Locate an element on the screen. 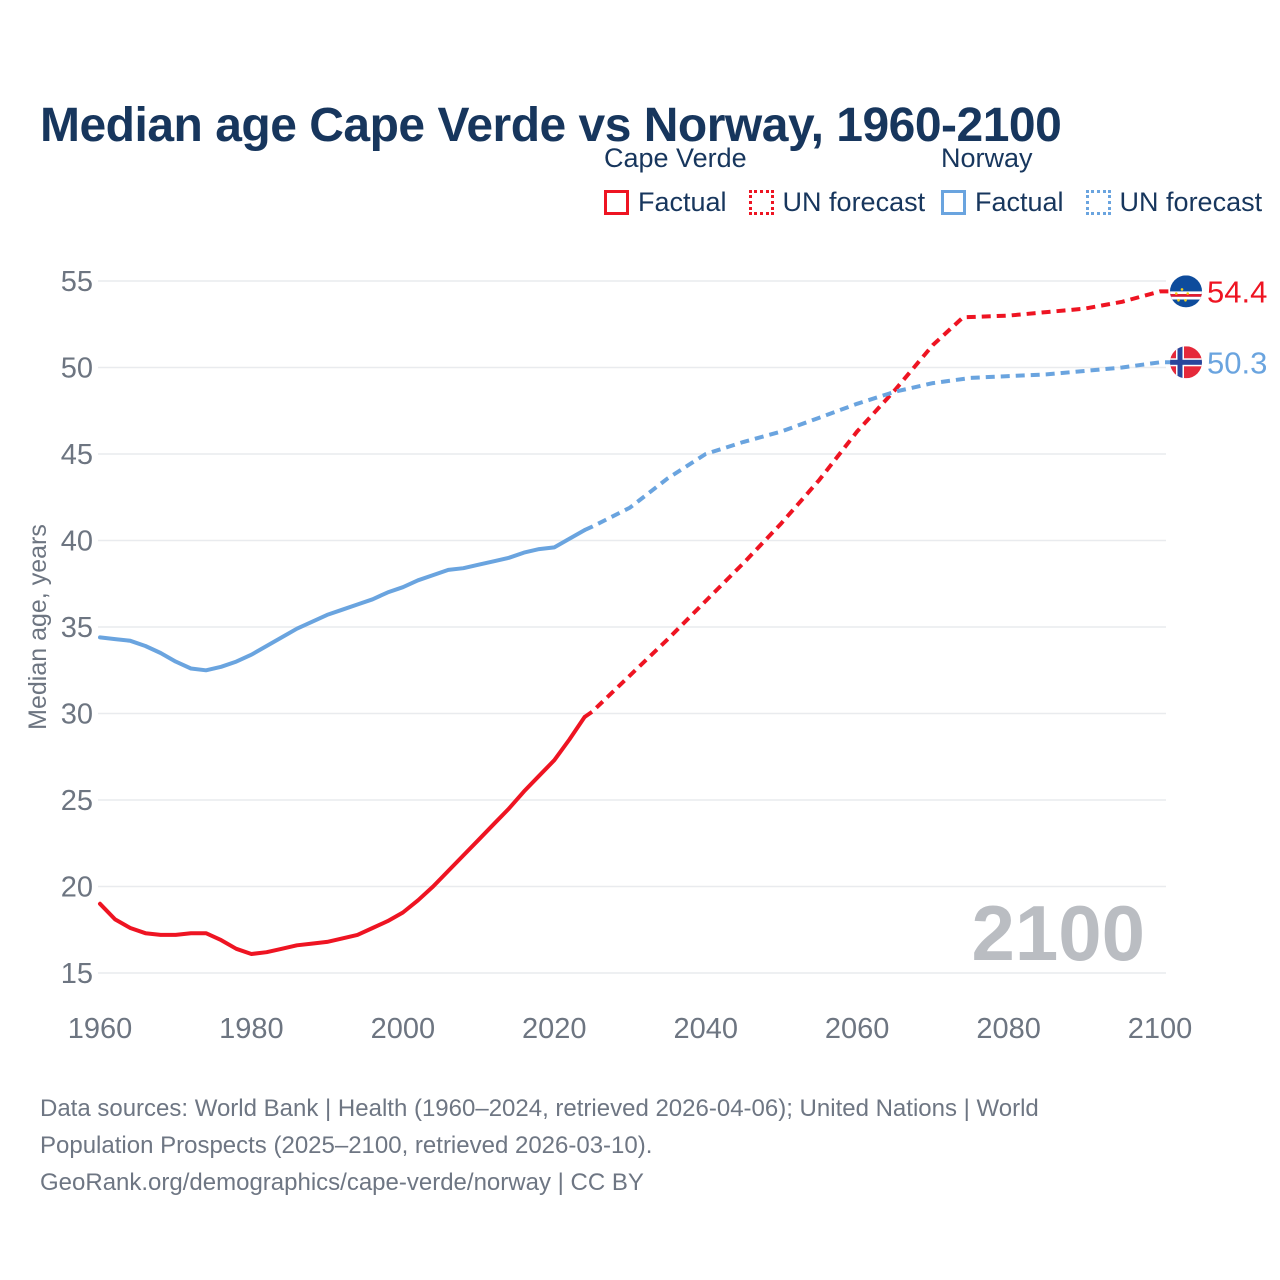 Image resolution: width=1280 pixels, height=1280 pixels. norway-forecast-line is located at coordinates (878, 446).